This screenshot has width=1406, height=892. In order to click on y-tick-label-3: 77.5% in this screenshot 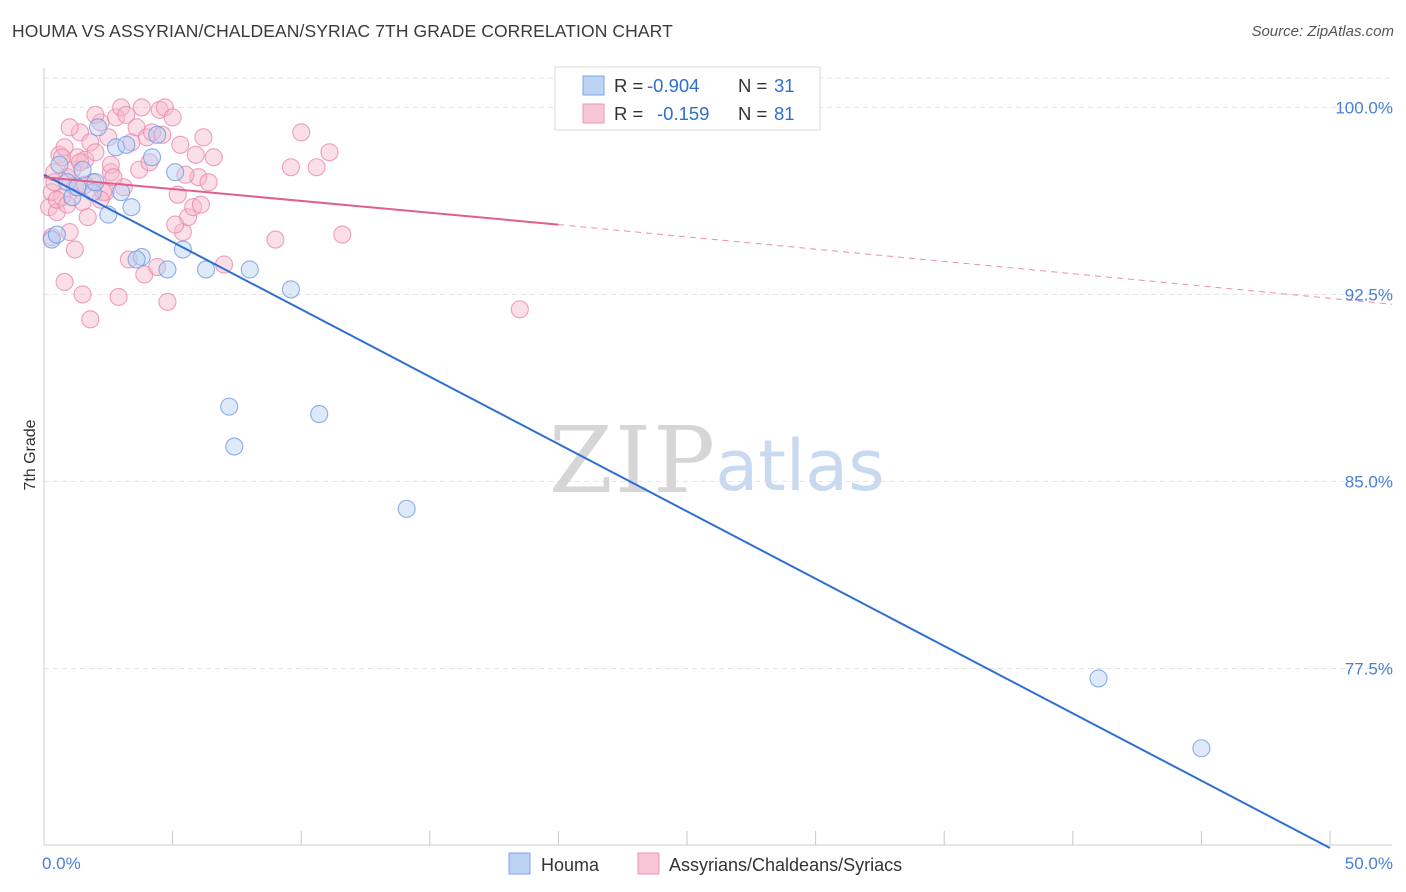, I will do `click(1369, 668)`.